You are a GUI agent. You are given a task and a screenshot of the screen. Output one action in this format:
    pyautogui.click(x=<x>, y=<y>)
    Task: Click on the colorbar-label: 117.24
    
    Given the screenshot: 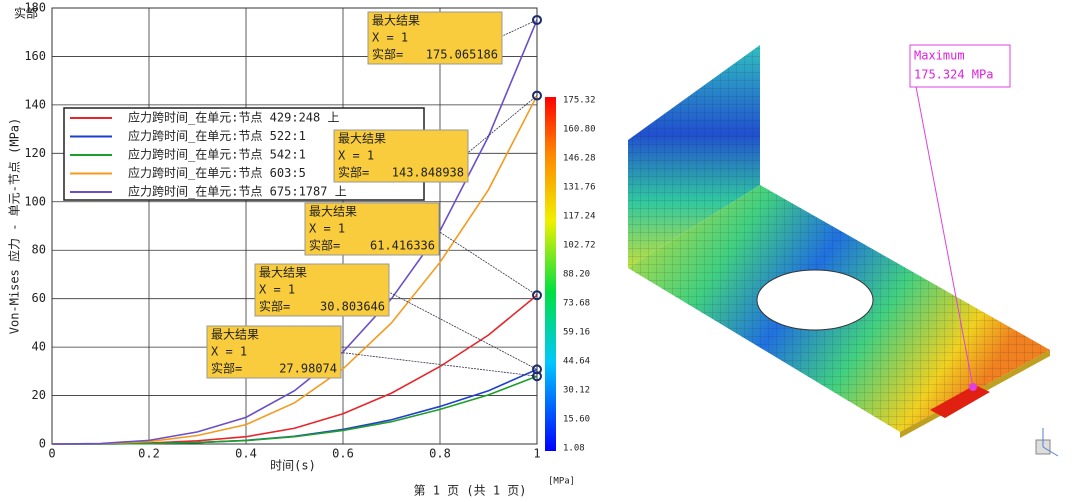 What is the action you would take?
    pyautogui.click(x=579, y=217)
    